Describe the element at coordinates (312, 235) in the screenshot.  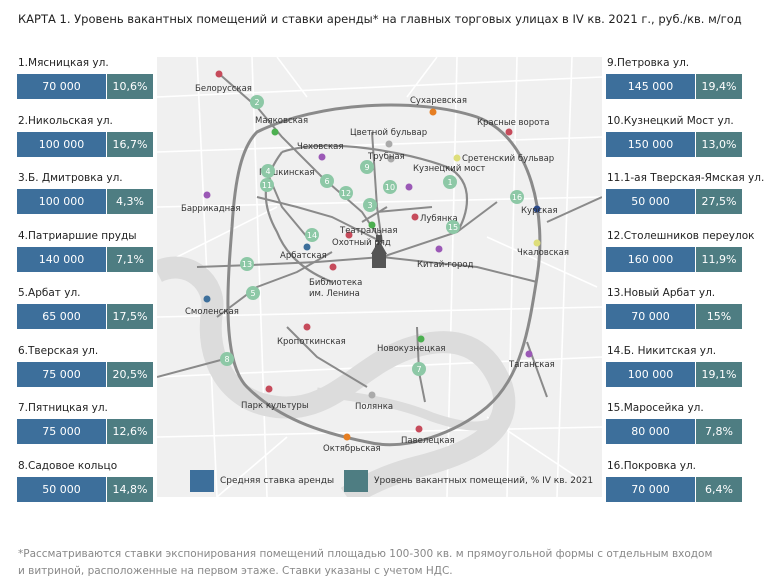
I see `street-marker-14: 14` at that location.